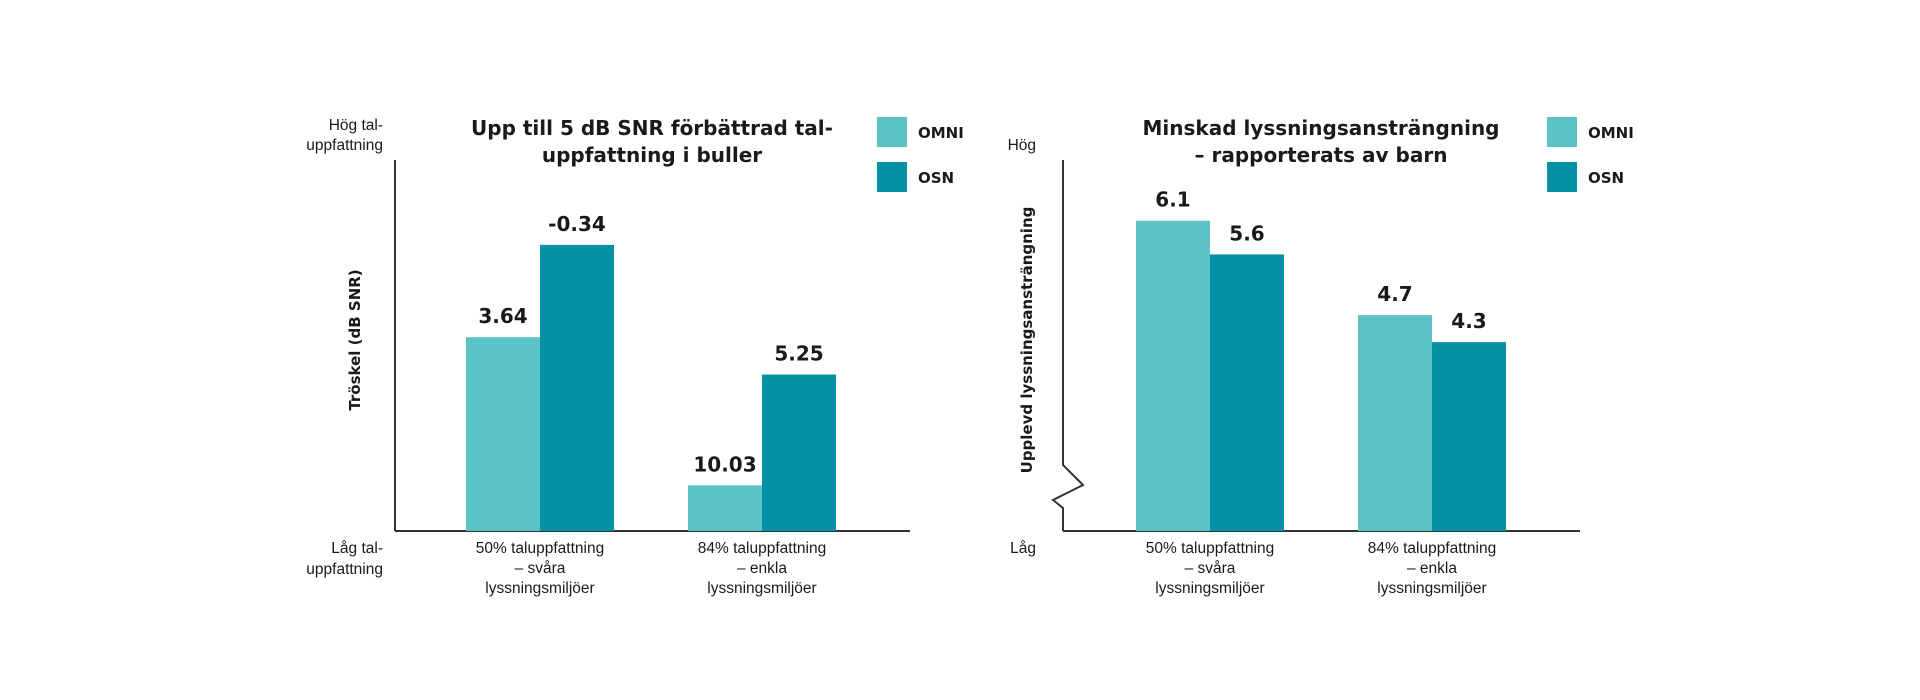  I want to click on chart-title-line: – rapporterats av barn, so click(1321, 155).